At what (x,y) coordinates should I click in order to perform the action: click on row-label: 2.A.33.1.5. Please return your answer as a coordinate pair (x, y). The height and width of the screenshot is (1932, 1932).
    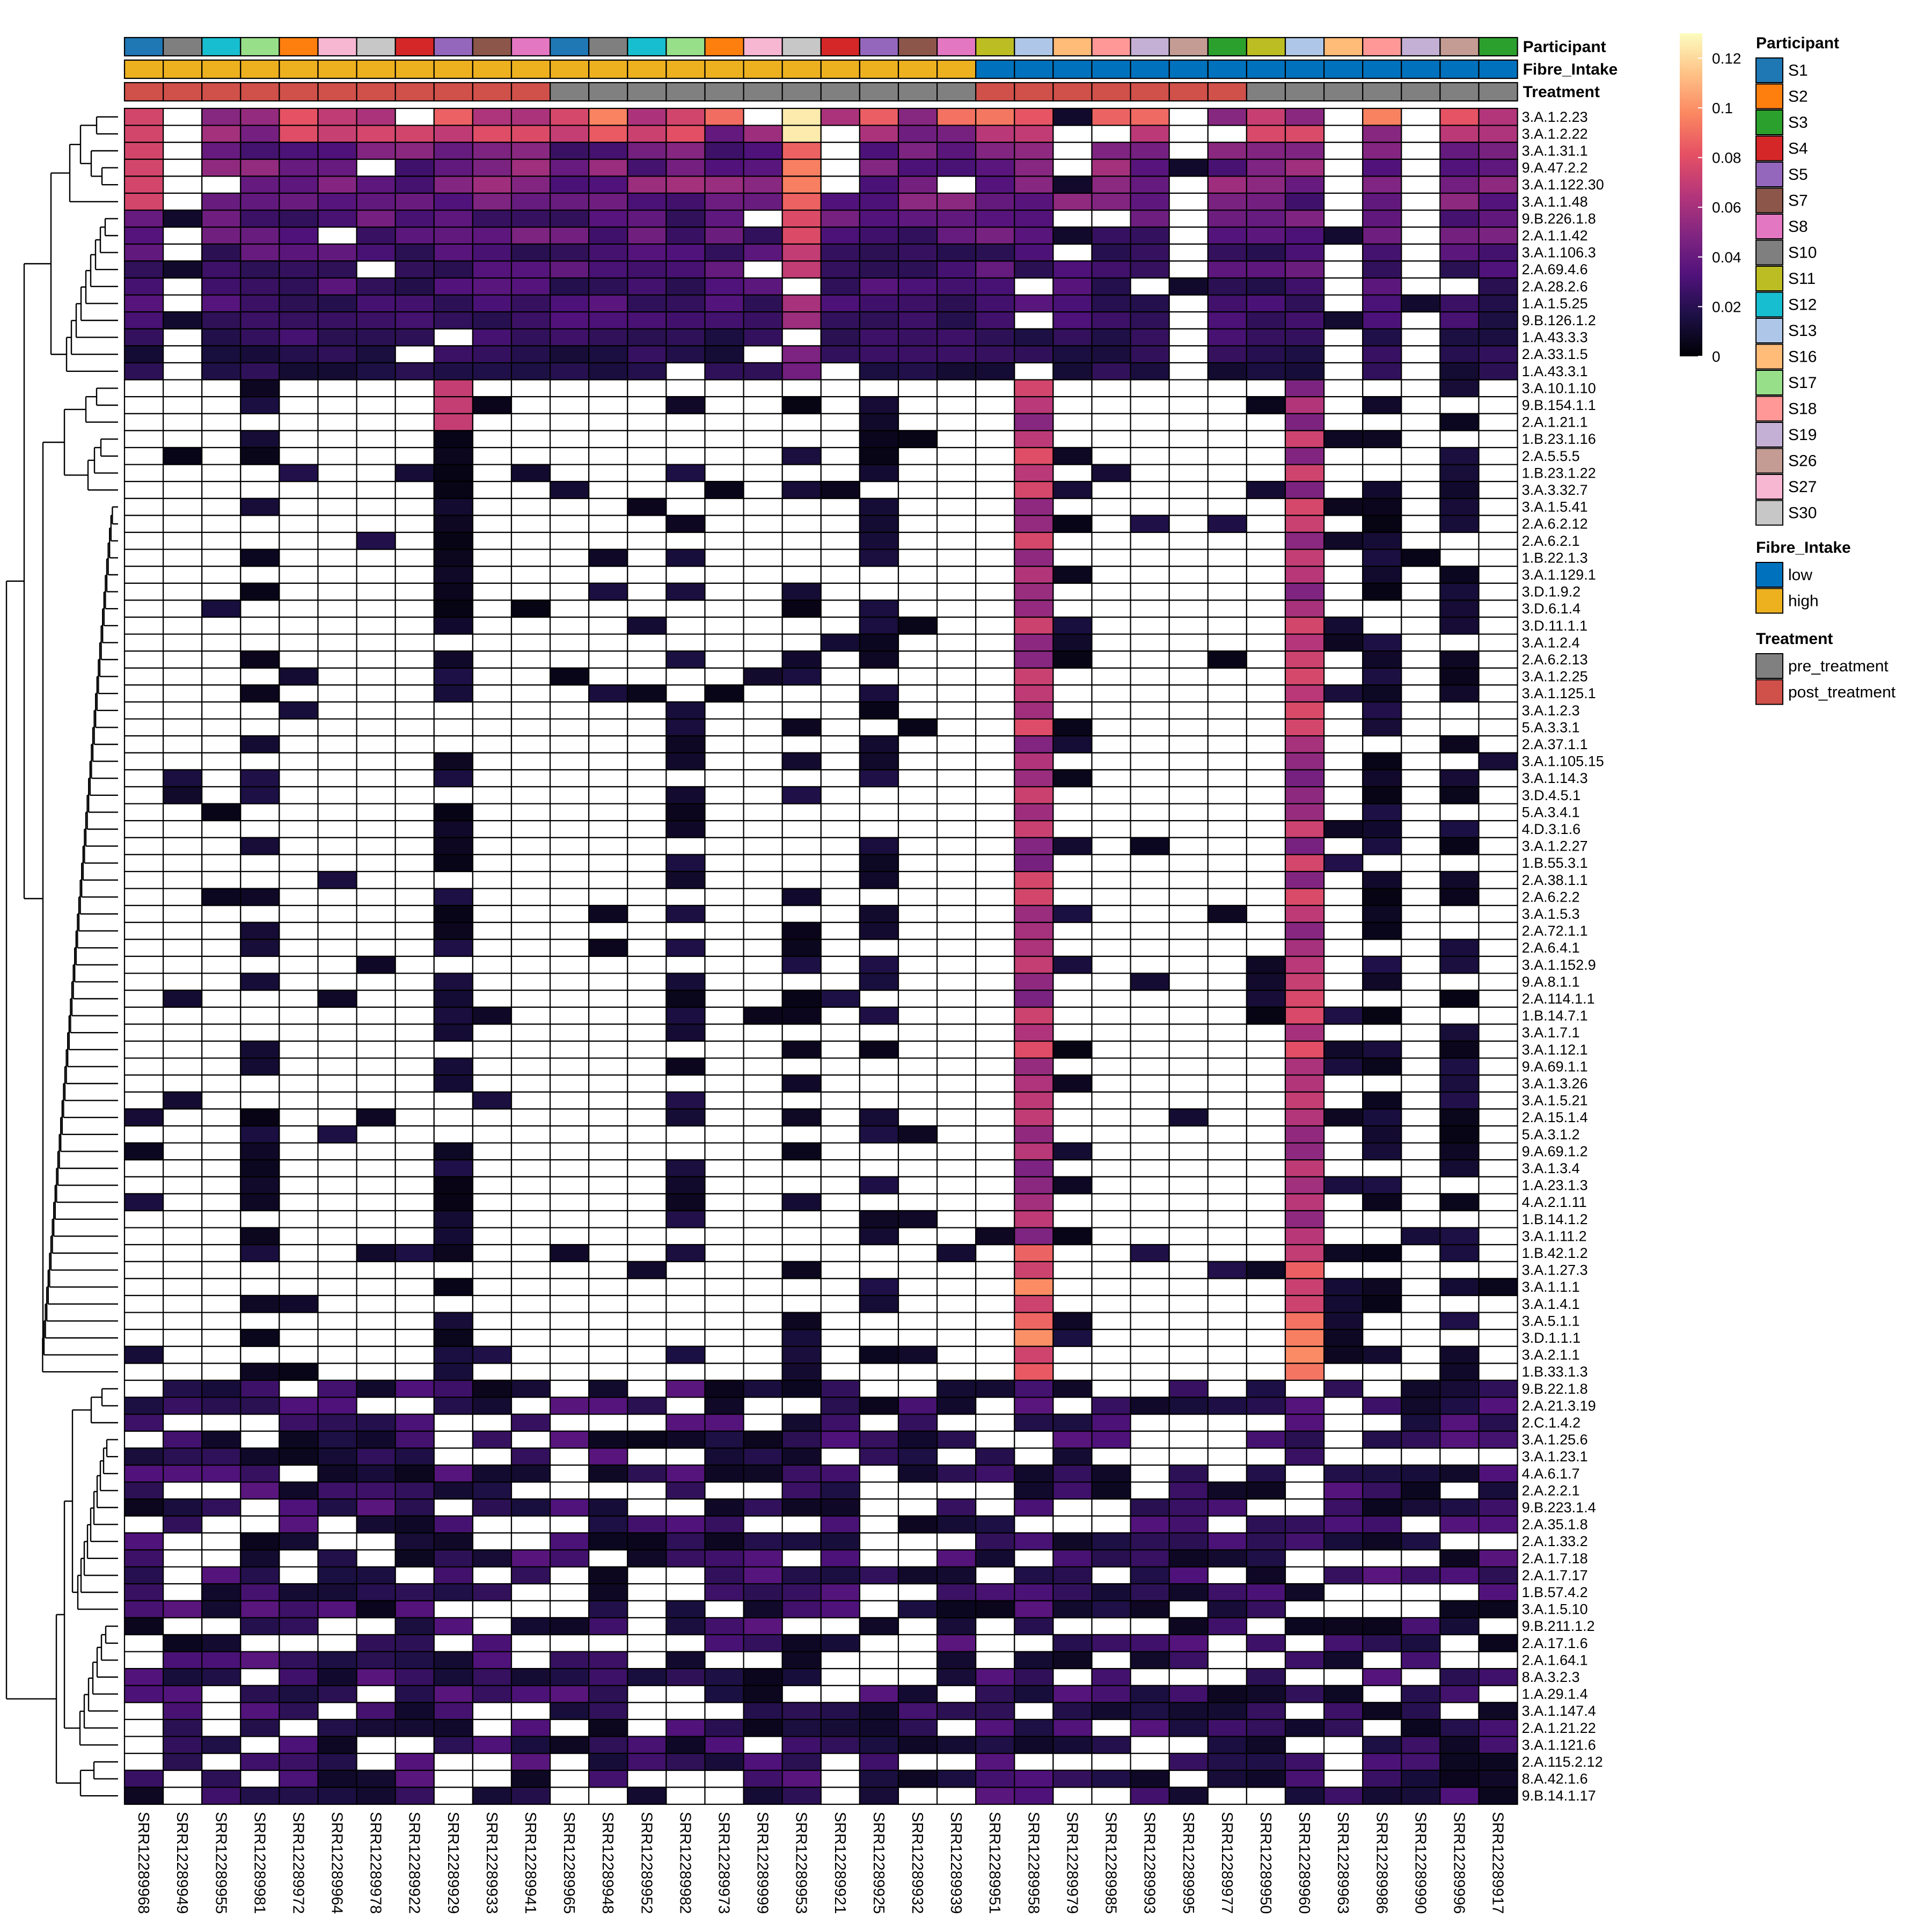
    Looking at the image, I should click on (1555, 354).